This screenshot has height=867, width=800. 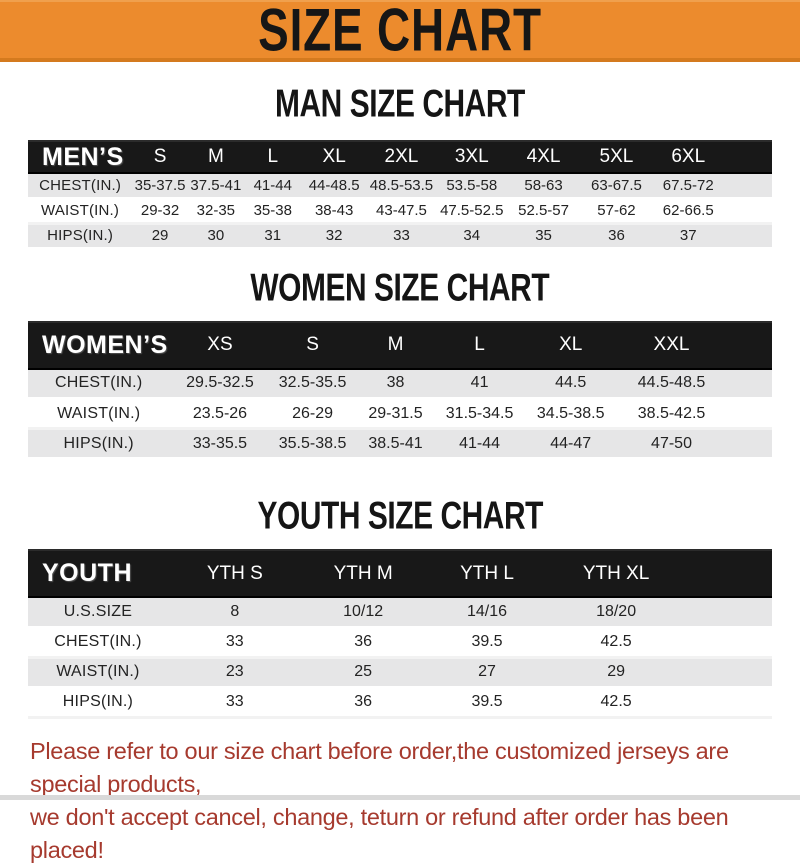 I want to click on size-value-cell: 25, so click(x=363, y=672).